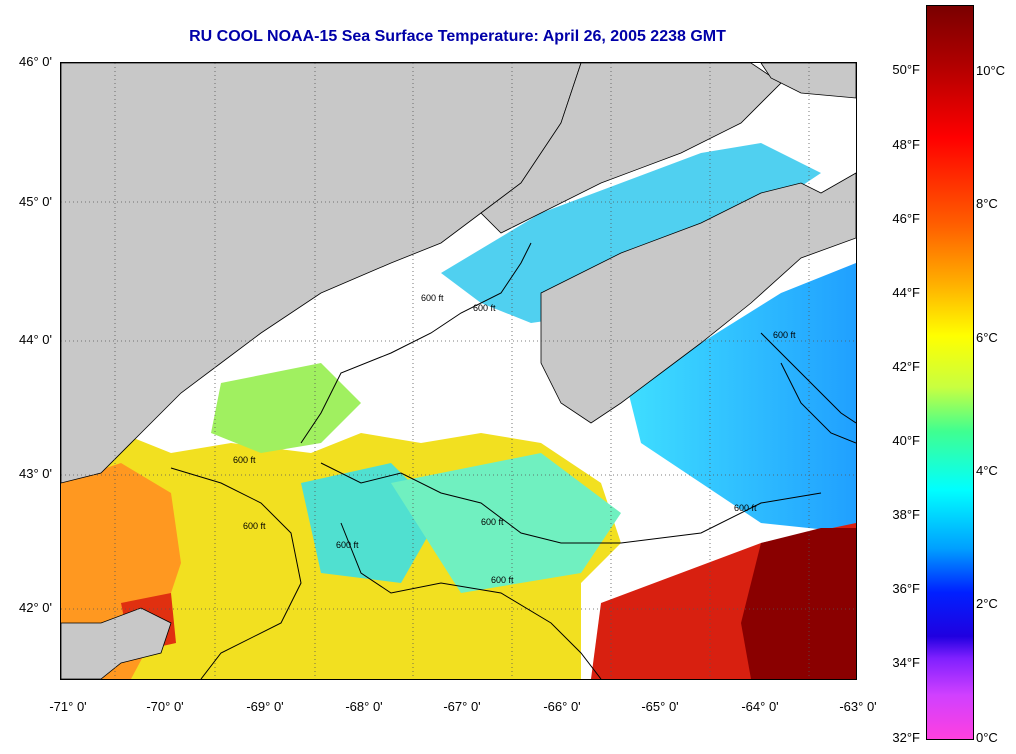 The width and height of the screenshot is (1016, 754). I want to click on lon-label: -65° 0', so click(660, 706).